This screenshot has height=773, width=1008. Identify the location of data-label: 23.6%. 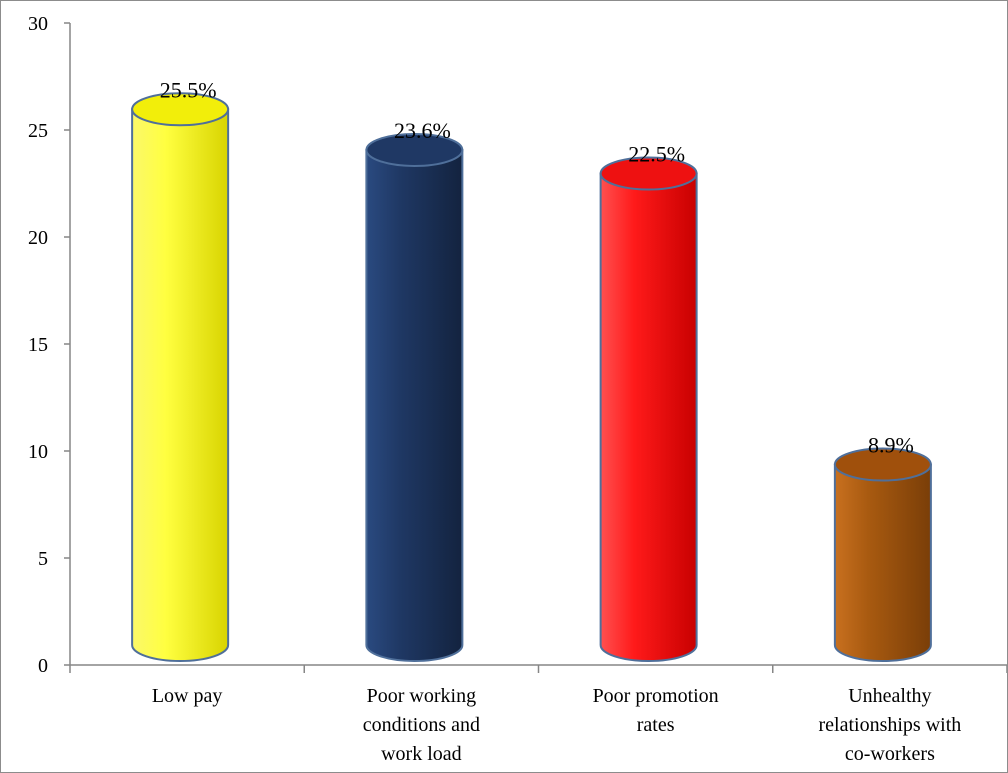
(422, 130).